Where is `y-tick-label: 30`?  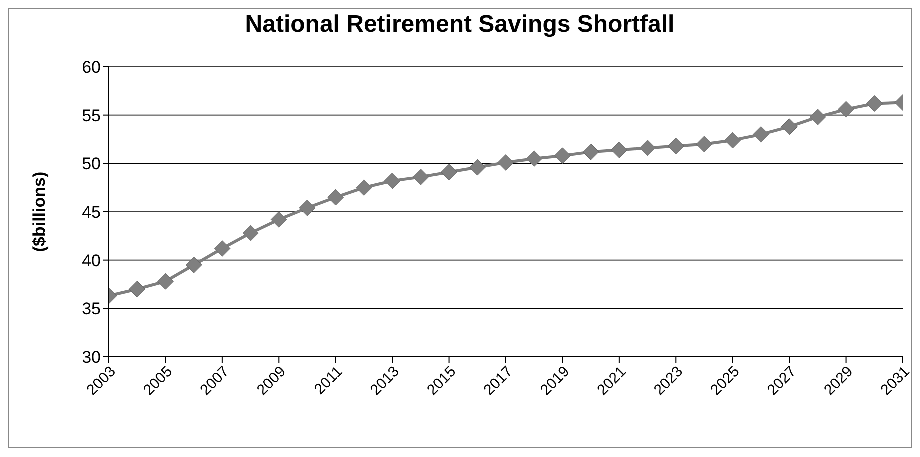 y-tick-label: 30 is located at coordinates (91, 358).